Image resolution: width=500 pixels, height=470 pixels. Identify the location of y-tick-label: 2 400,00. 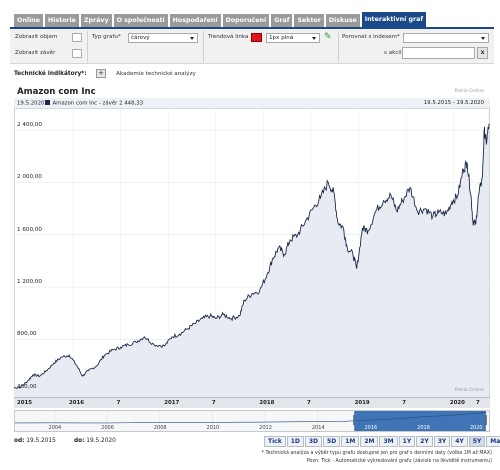
(29, 124).